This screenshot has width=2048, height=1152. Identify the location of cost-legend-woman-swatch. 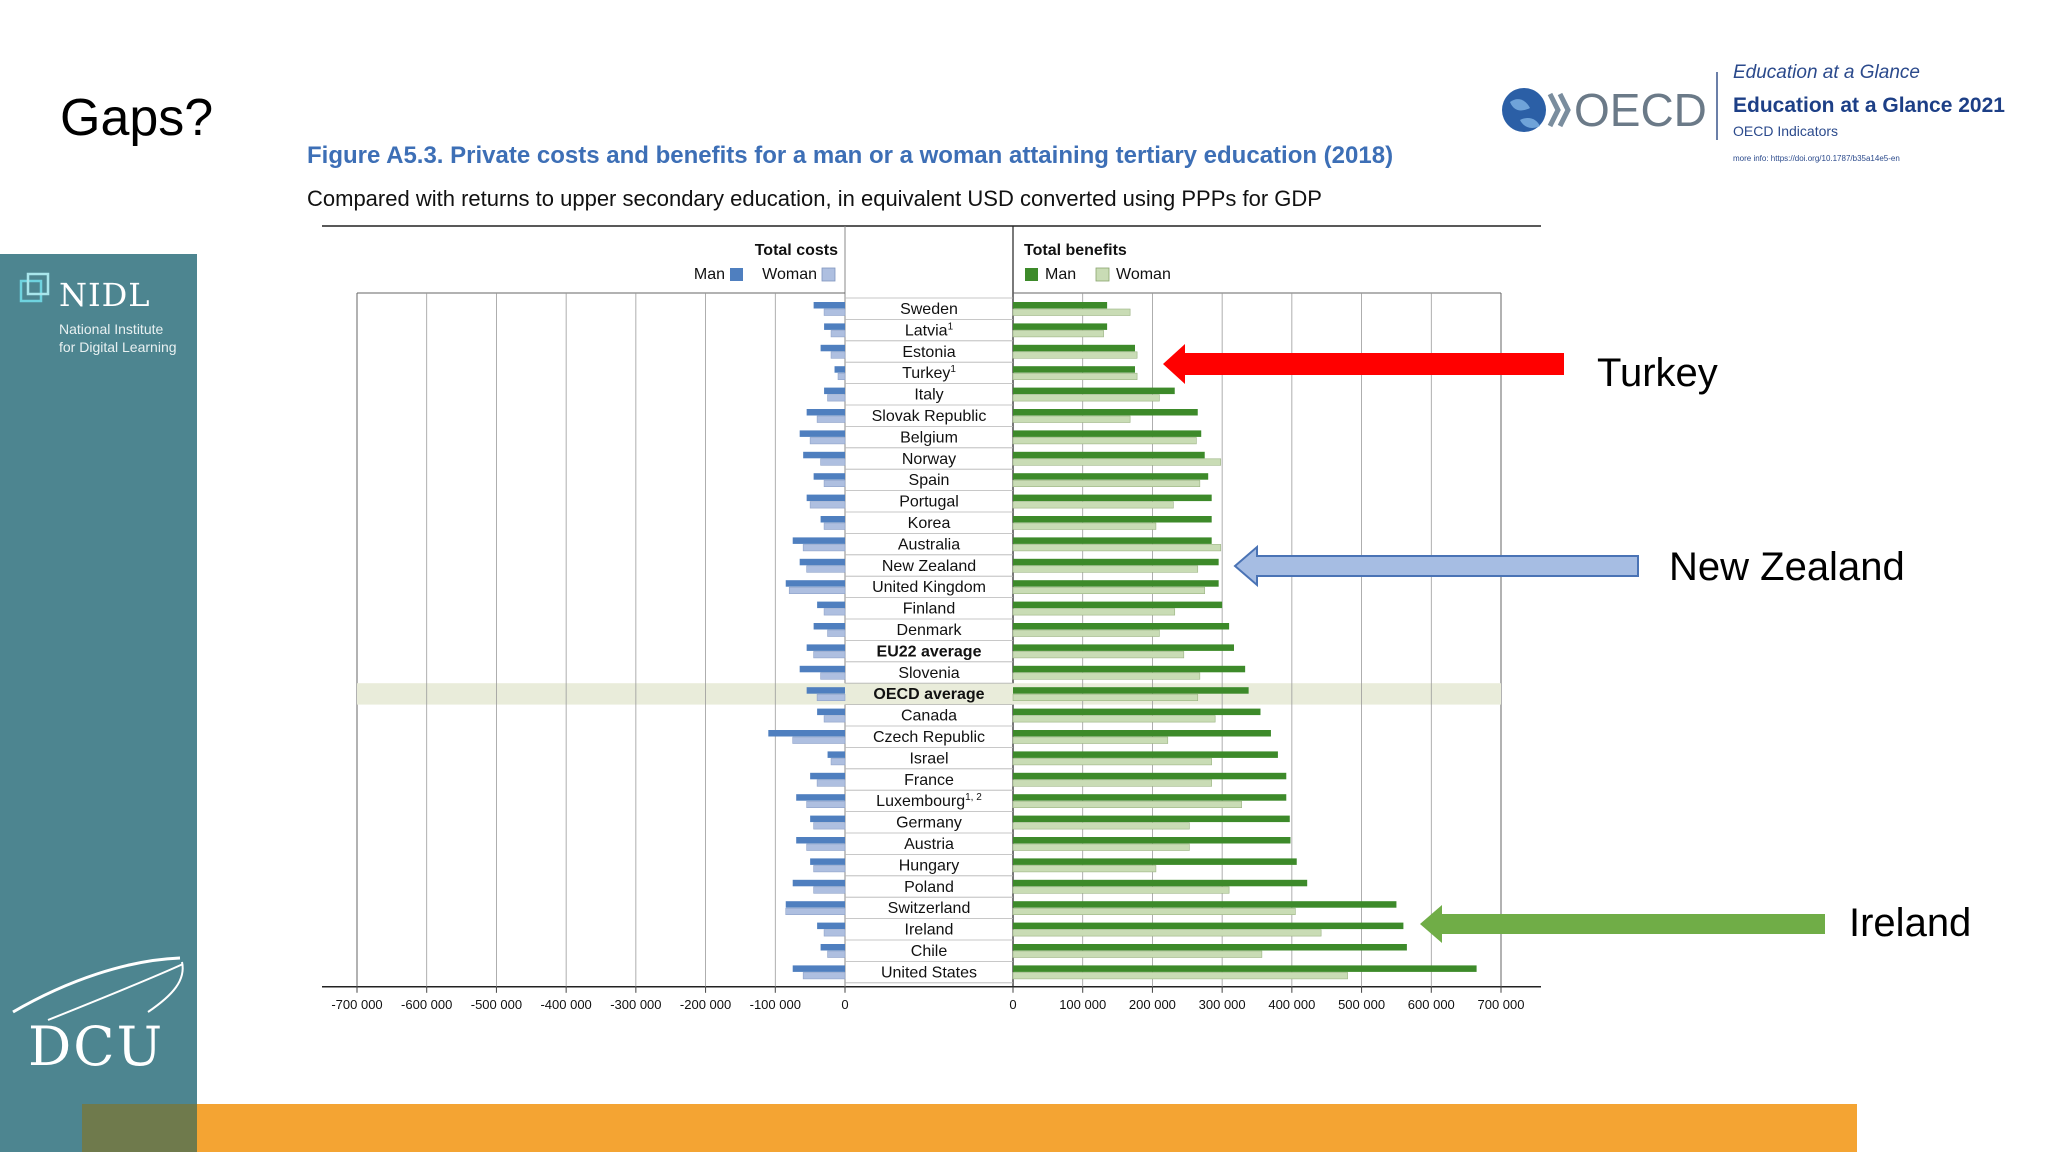
(828, 274).